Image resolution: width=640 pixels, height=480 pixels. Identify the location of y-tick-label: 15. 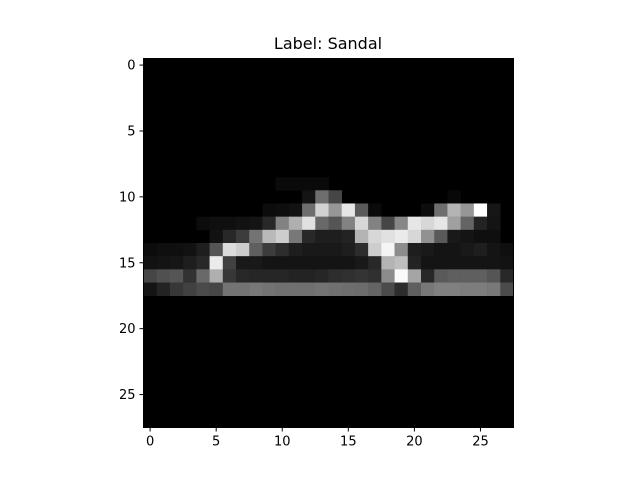
(127, 263).